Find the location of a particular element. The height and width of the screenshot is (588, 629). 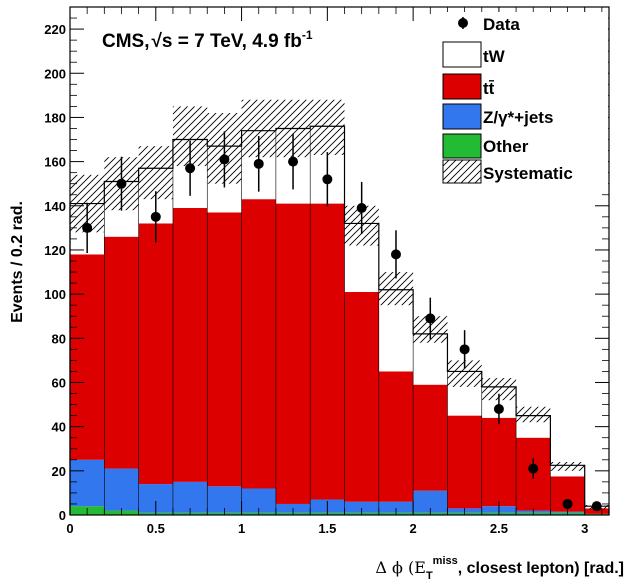

legend-zjets-swatch is located at coordinates (462, 116).